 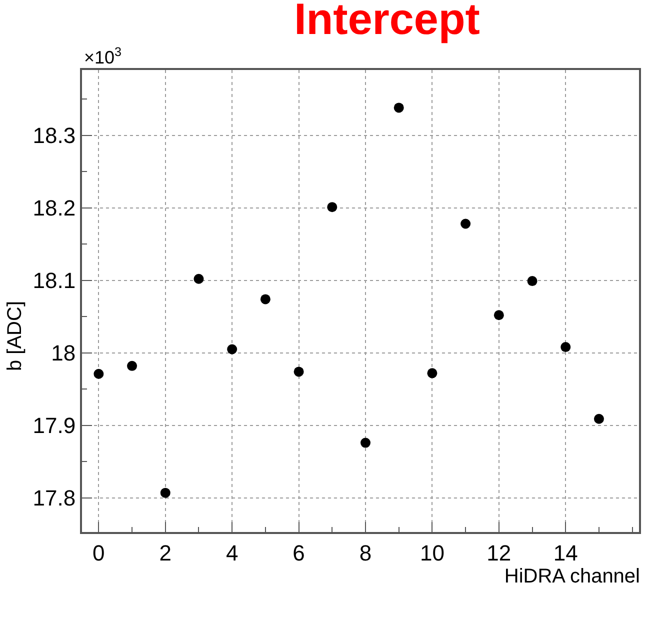 I want to click on x-tick-label: 8, so click(x=365, y=553).